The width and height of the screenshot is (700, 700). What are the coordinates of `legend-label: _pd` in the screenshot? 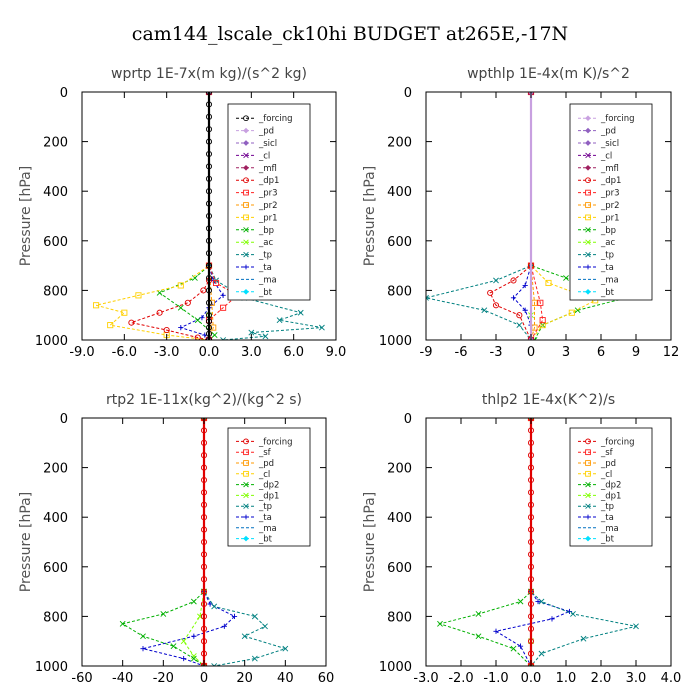 It's located at (266, 464).